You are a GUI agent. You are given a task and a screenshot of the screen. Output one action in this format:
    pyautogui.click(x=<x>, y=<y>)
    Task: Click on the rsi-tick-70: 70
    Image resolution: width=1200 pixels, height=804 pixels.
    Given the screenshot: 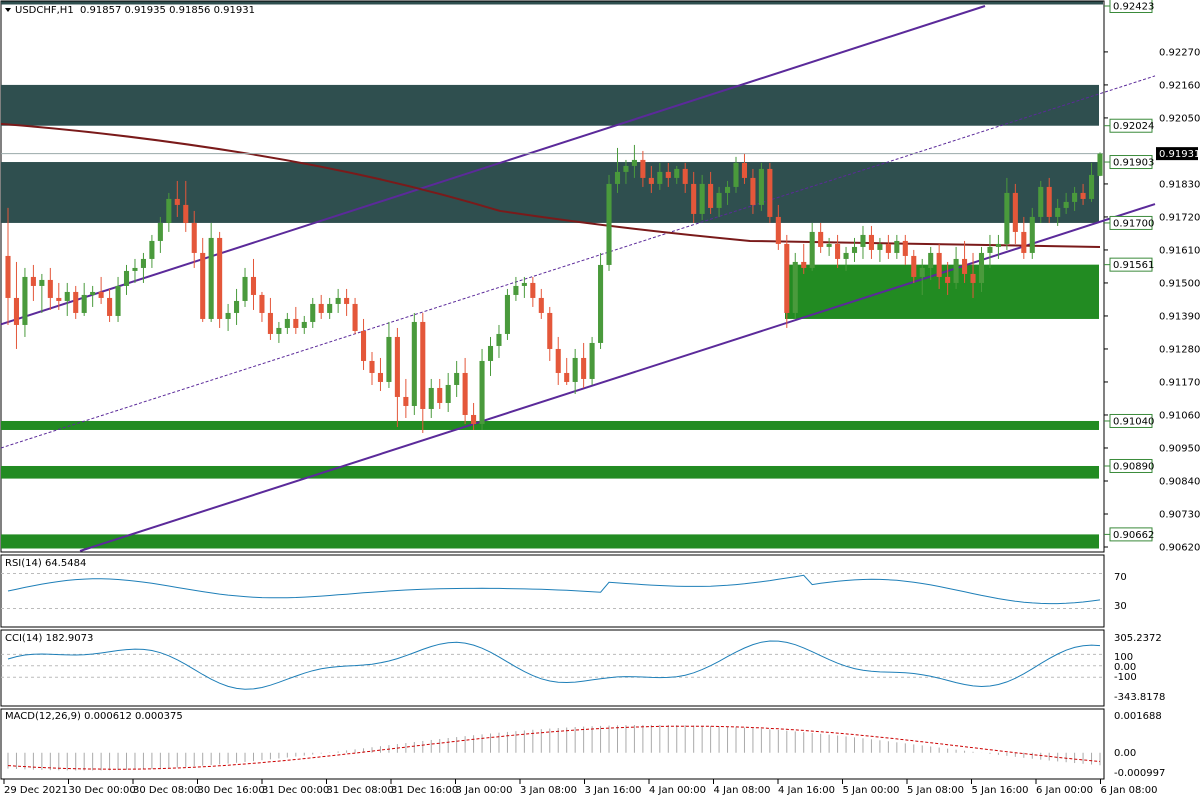 What is the action you would take?
    pyautogui.click(x=1120, y=577)
    